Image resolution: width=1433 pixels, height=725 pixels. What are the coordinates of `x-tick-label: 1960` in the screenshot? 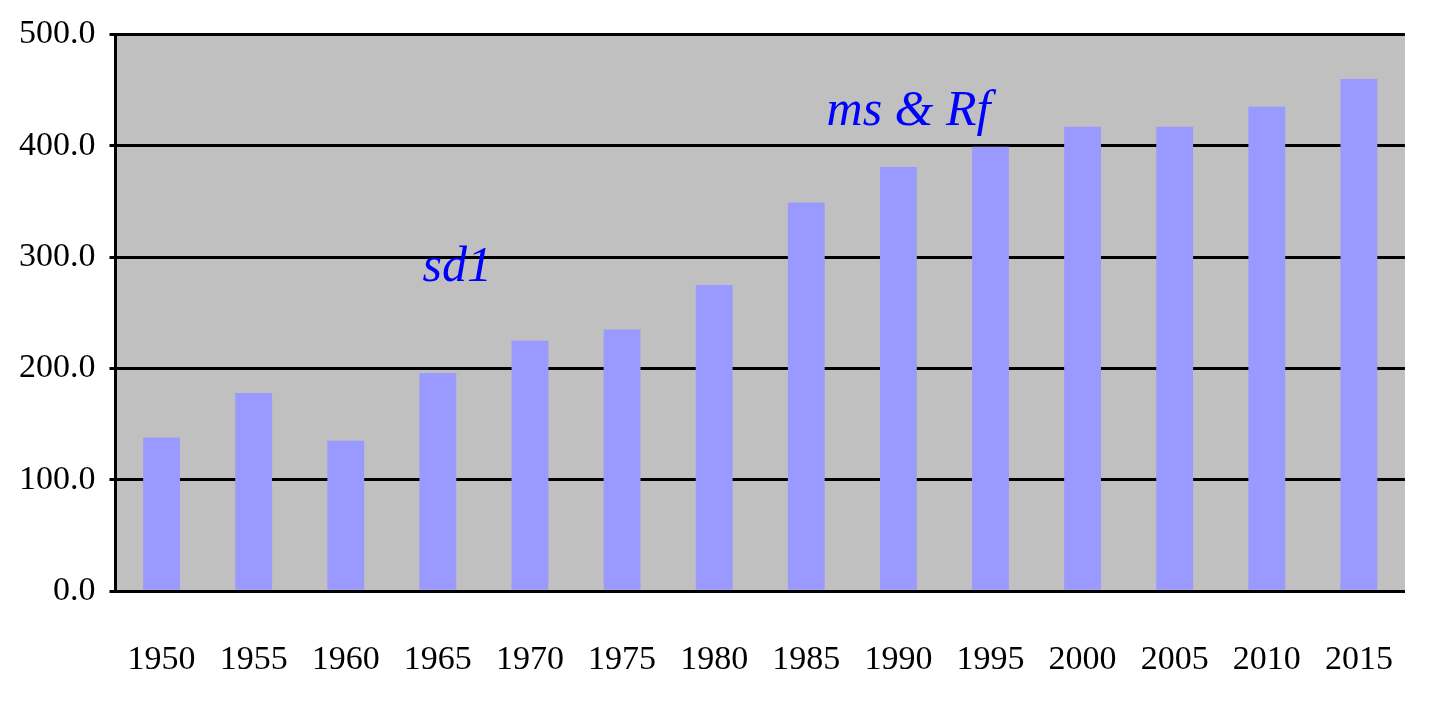 It's located at (345, 657).